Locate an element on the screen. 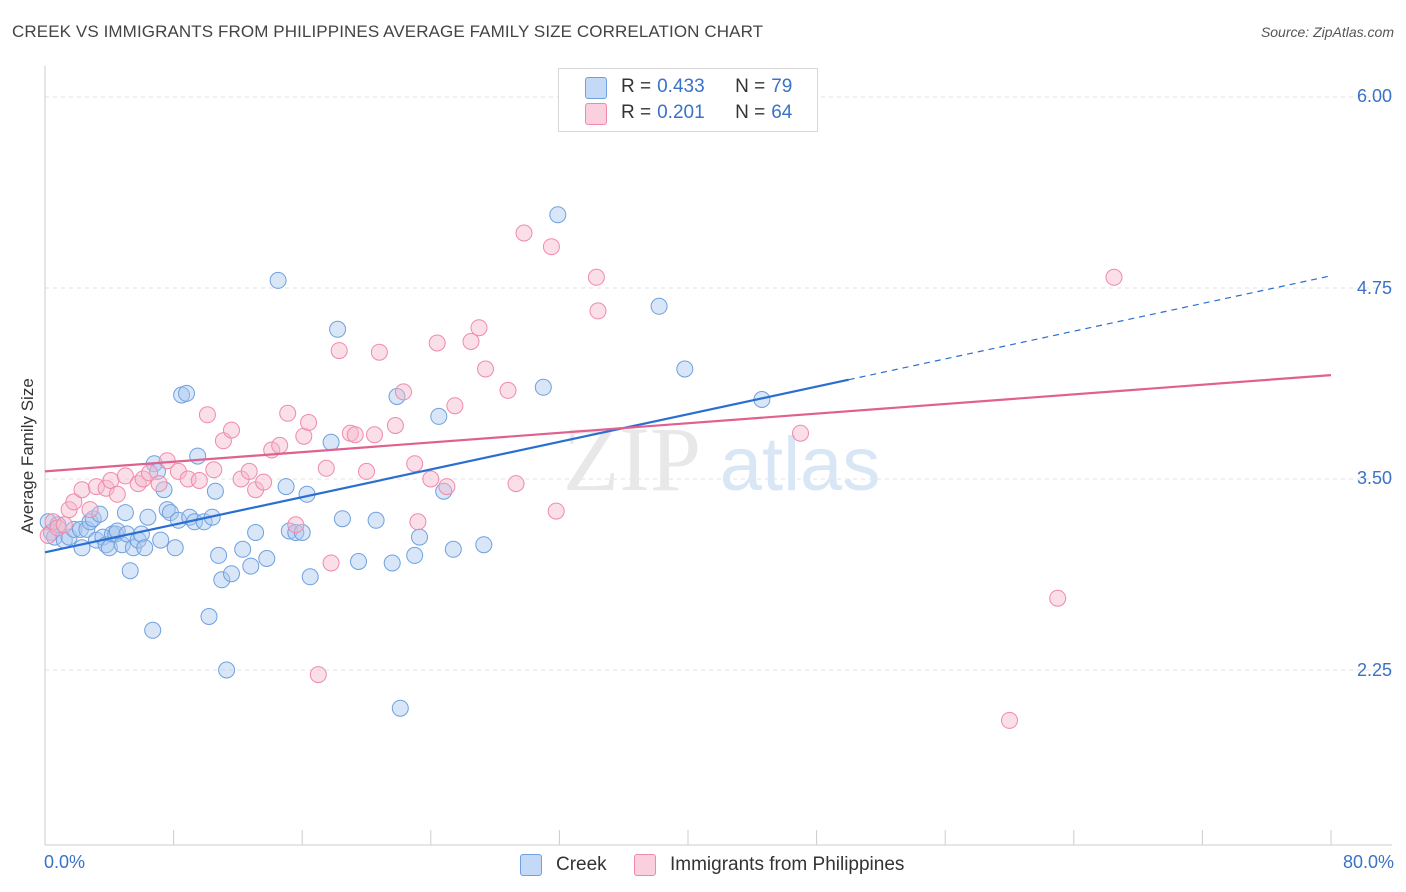 The height and width of the screenshot is (892, 1406). philippines-trend-line is located at coordinates (688, 423).